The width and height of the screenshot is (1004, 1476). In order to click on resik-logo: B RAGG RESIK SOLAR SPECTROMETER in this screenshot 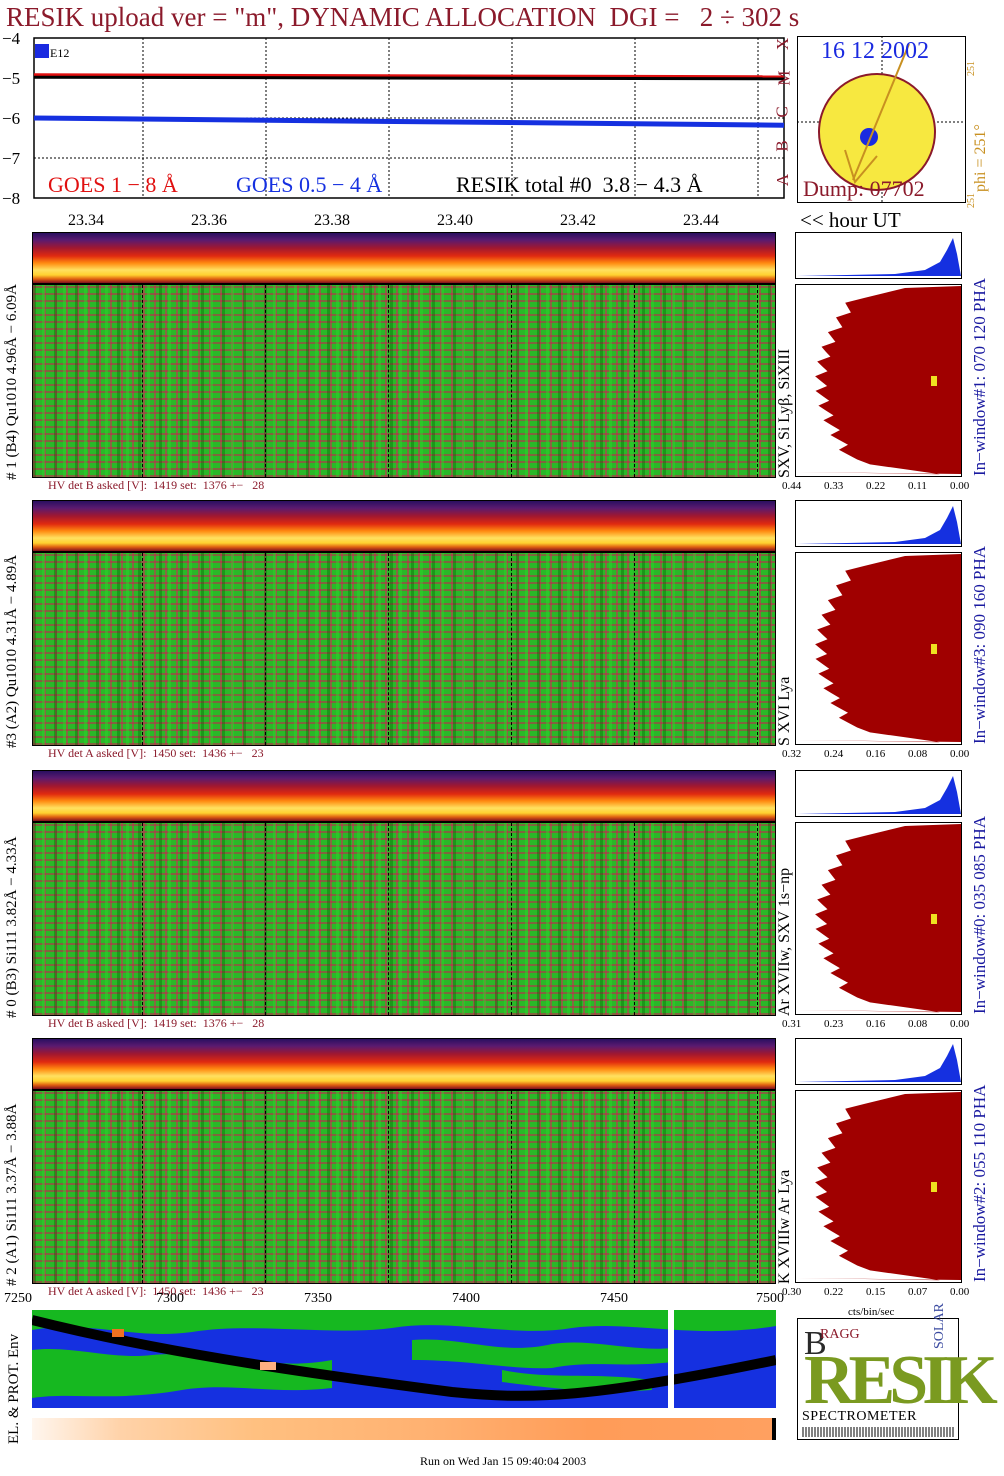, I will do `click(897, 1371)`.